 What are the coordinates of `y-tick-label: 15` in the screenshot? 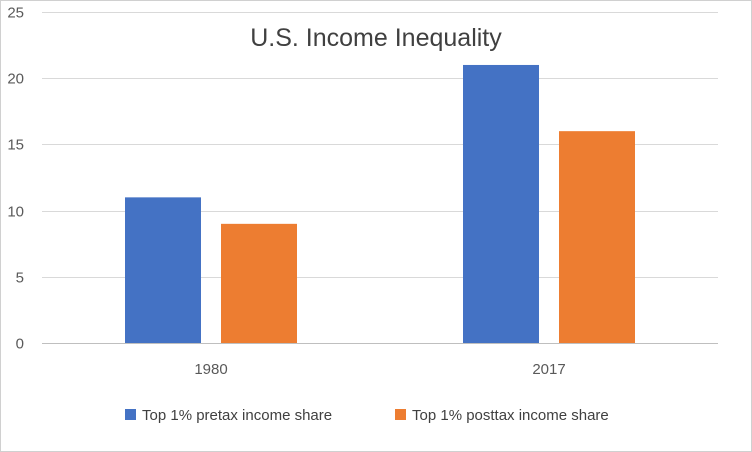 It's located at (15, 145).